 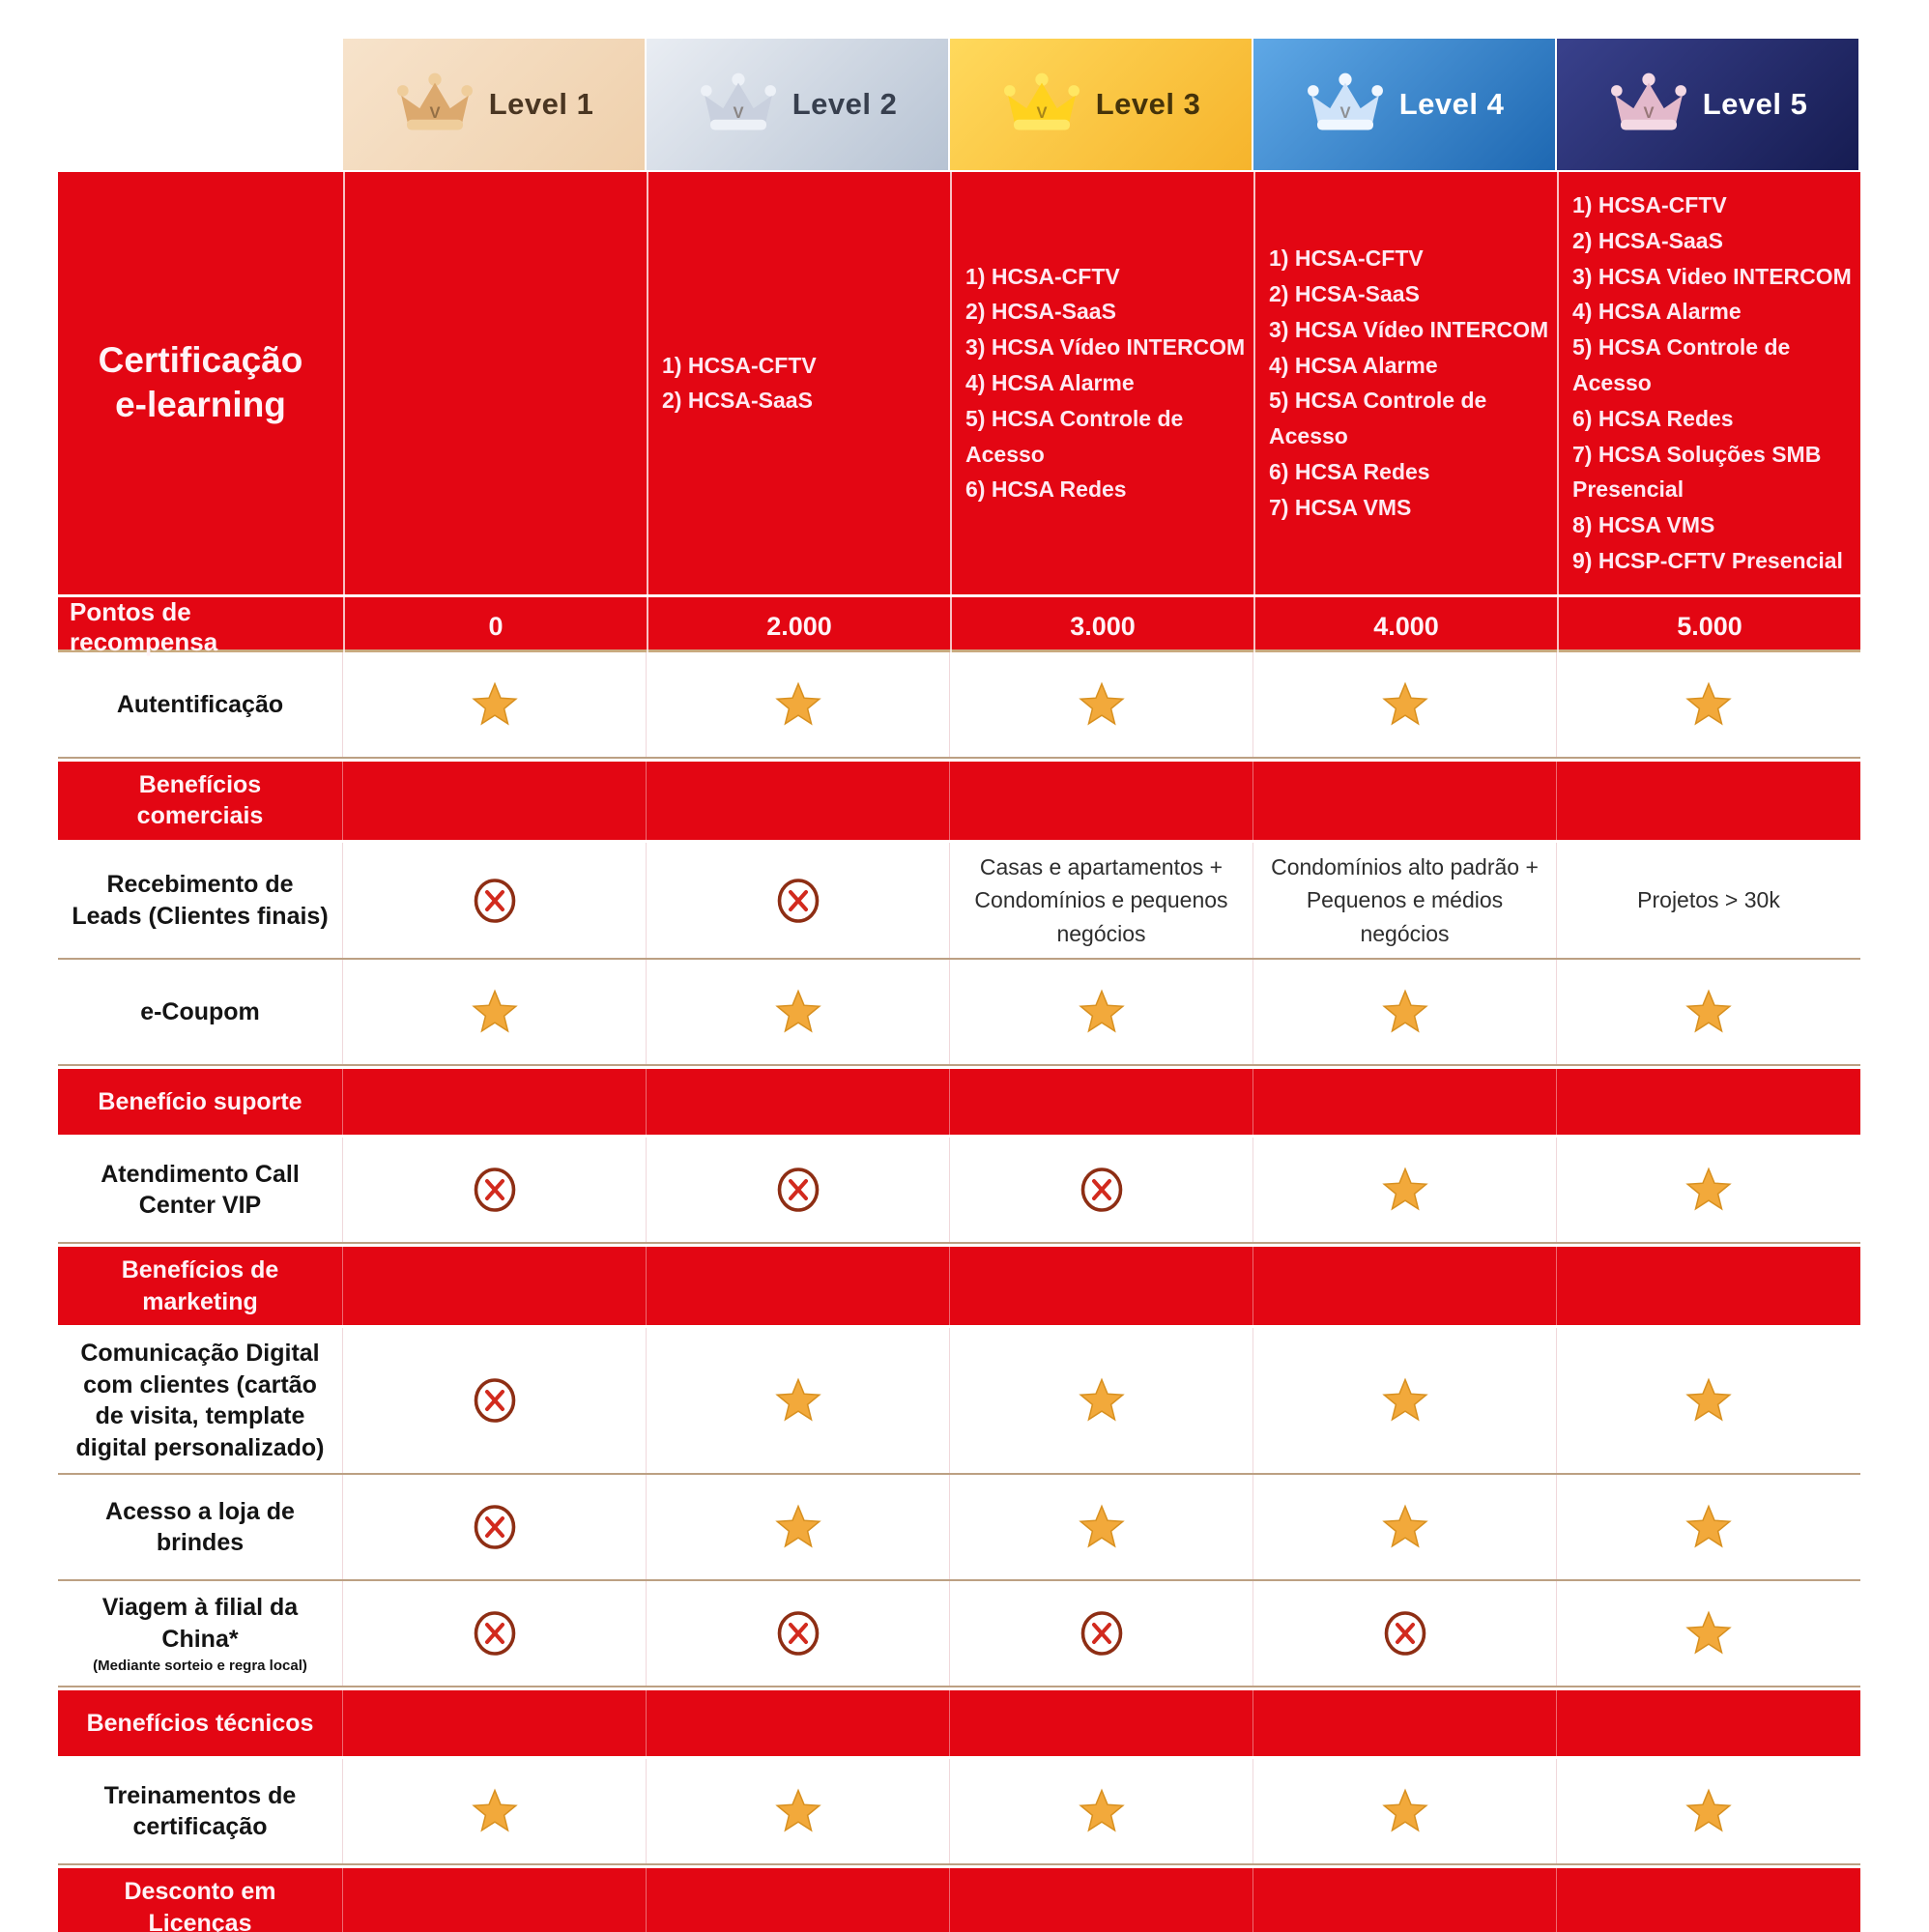 I want to click on reward-points-label: Pontos de recompensa, so click(x=144, y=626).